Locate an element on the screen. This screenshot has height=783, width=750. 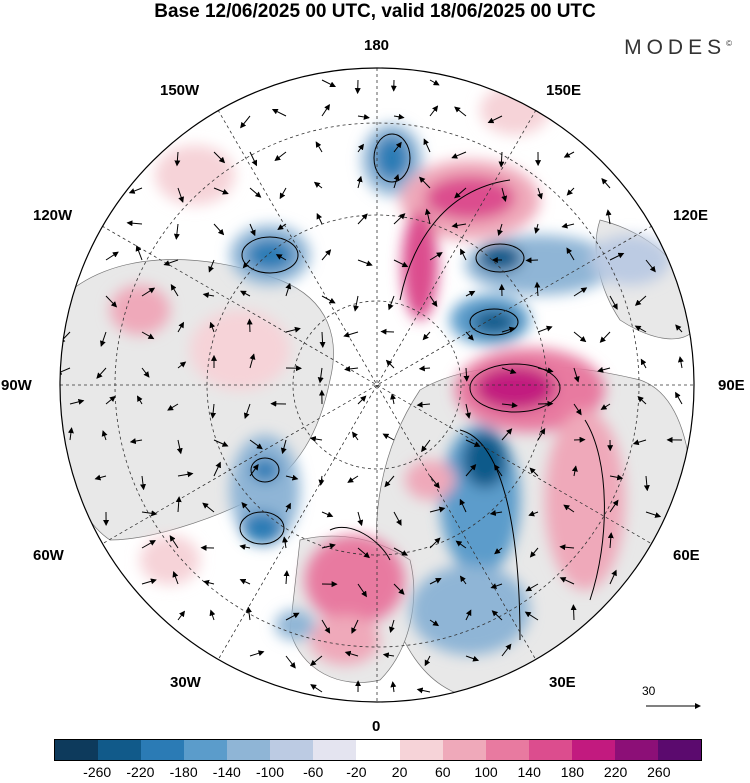
longitude-label-60e: 60E is located at coordinates (686, 555).